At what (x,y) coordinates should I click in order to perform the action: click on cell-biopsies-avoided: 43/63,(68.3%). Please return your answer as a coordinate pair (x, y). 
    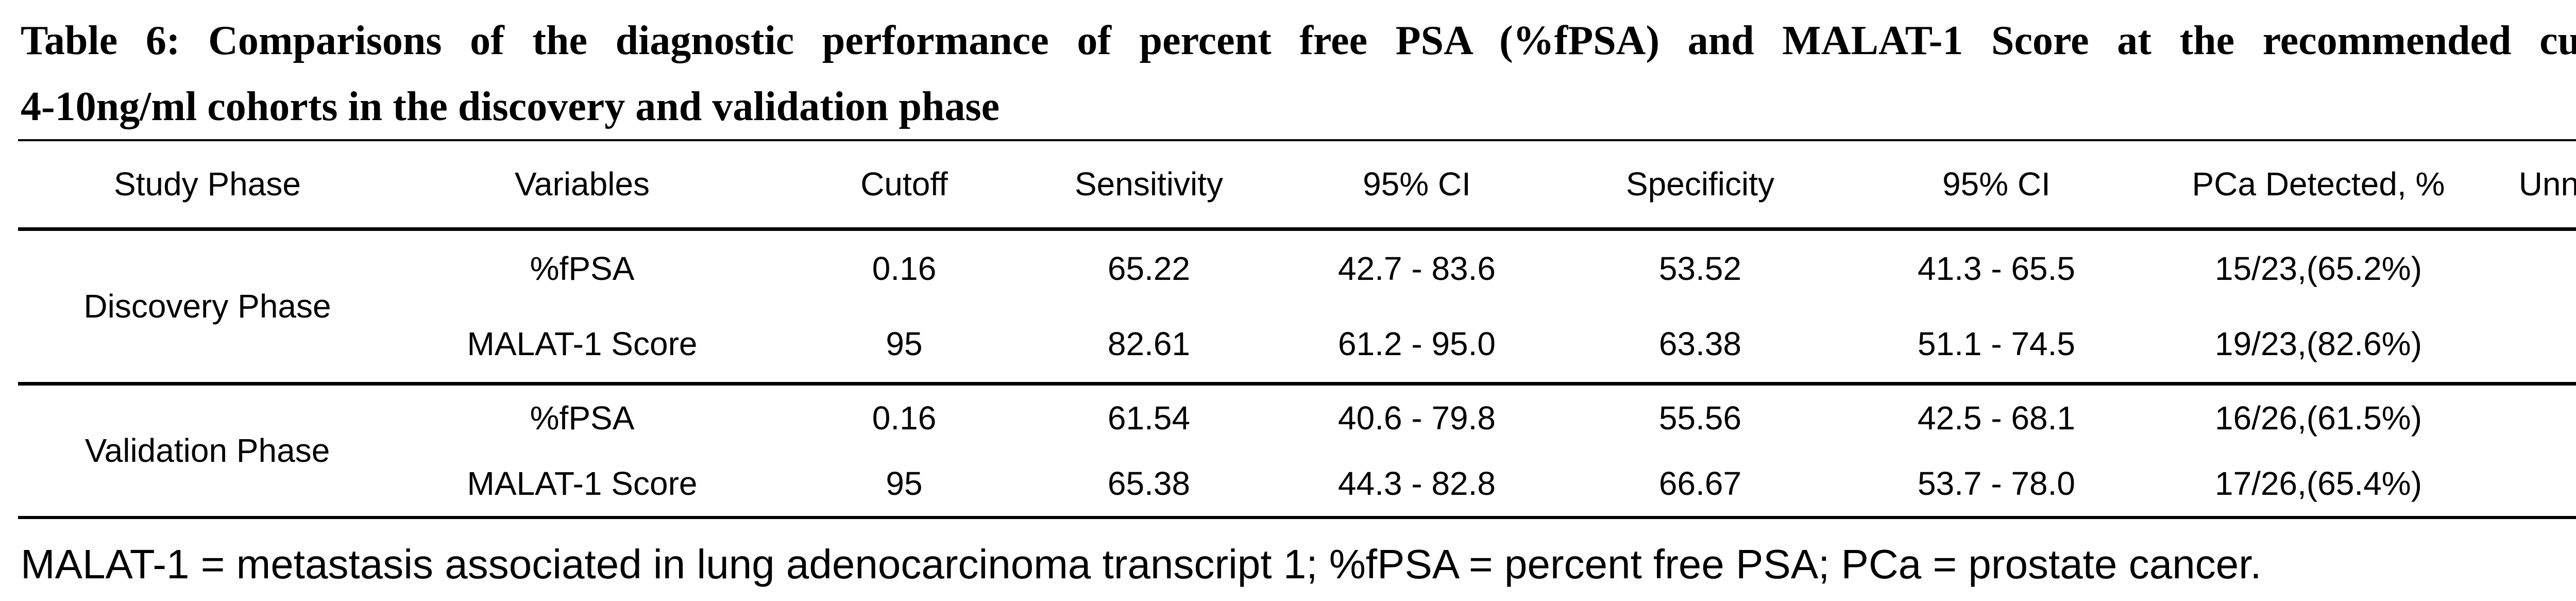
    Looking at the image, I should click on (2522, 484).